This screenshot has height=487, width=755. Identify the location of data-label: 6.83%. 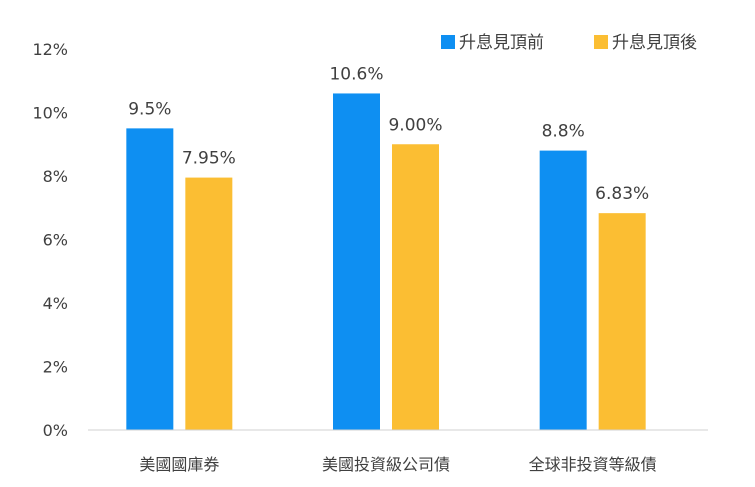
(622, 194).